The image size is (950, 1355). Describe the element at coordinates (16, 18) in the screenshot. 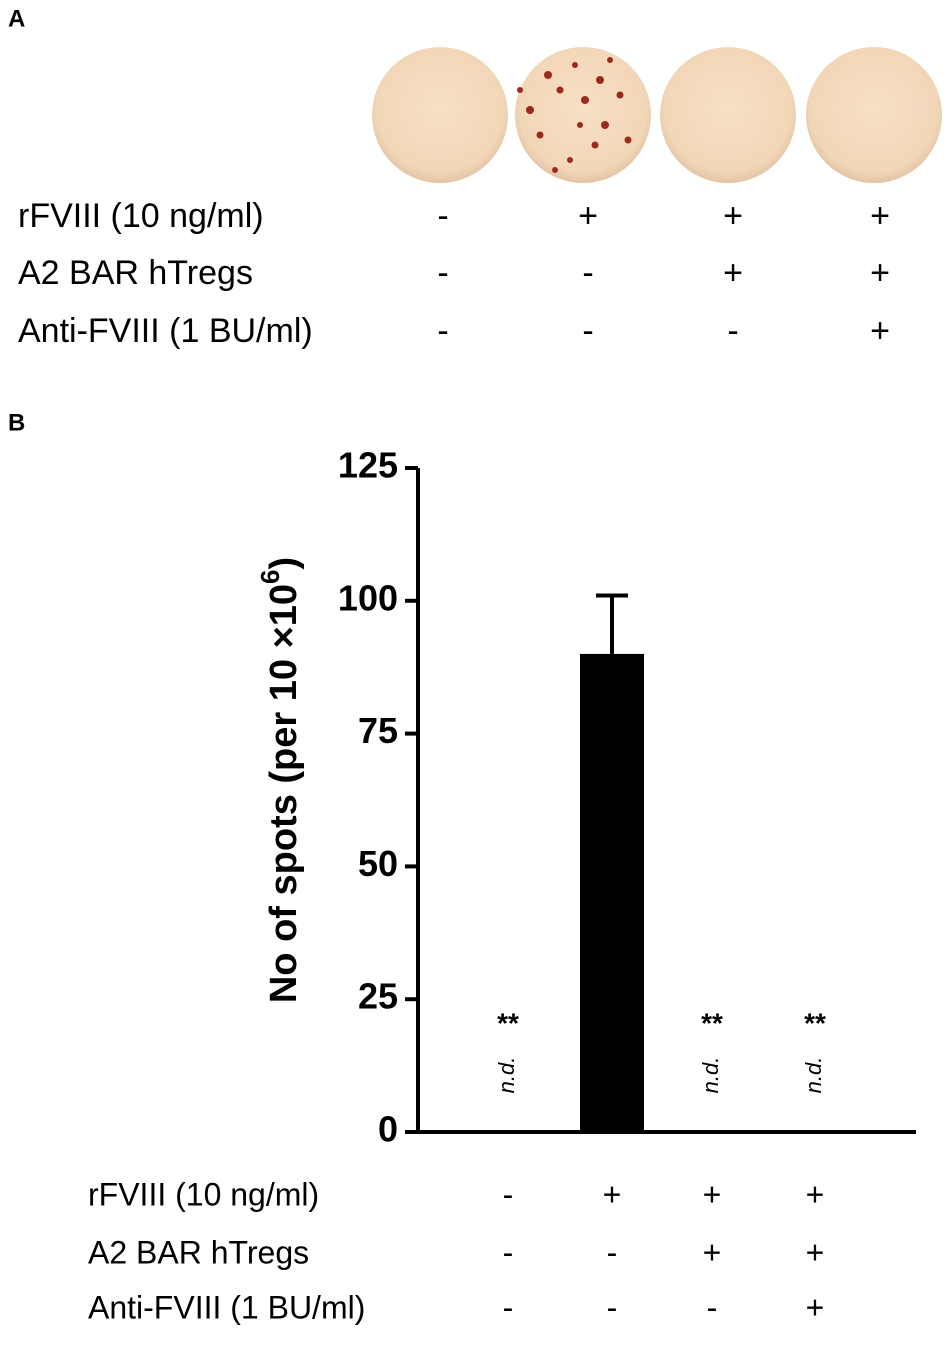

I see `panel-label: A` at that location.